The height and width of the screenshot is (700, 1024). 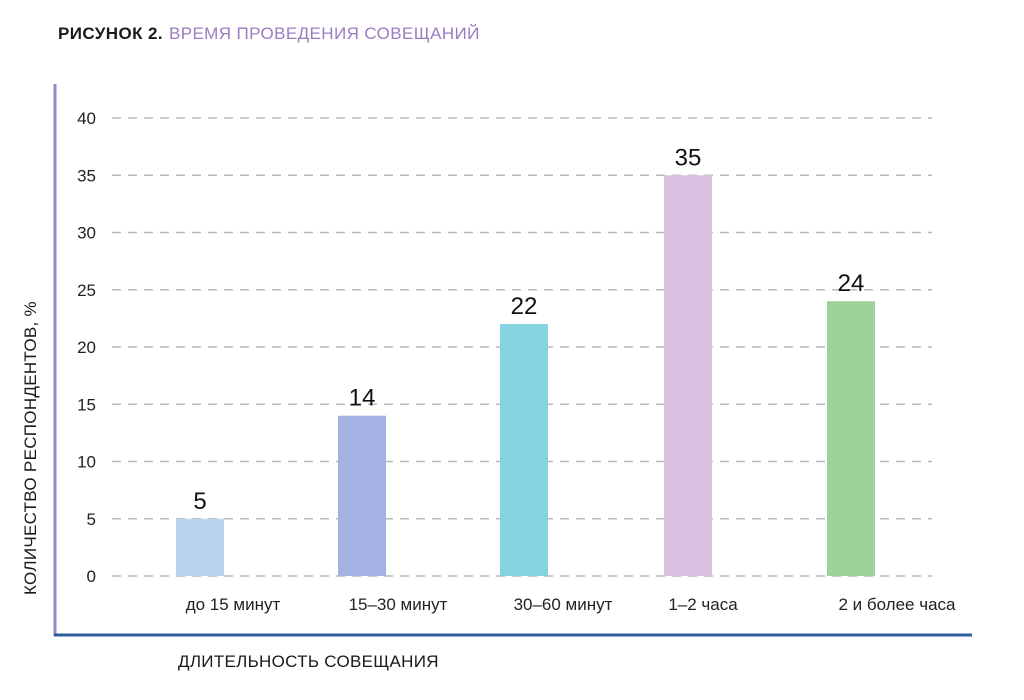 I want to click on y-tick-label: 30, so click(x=86, y=233).